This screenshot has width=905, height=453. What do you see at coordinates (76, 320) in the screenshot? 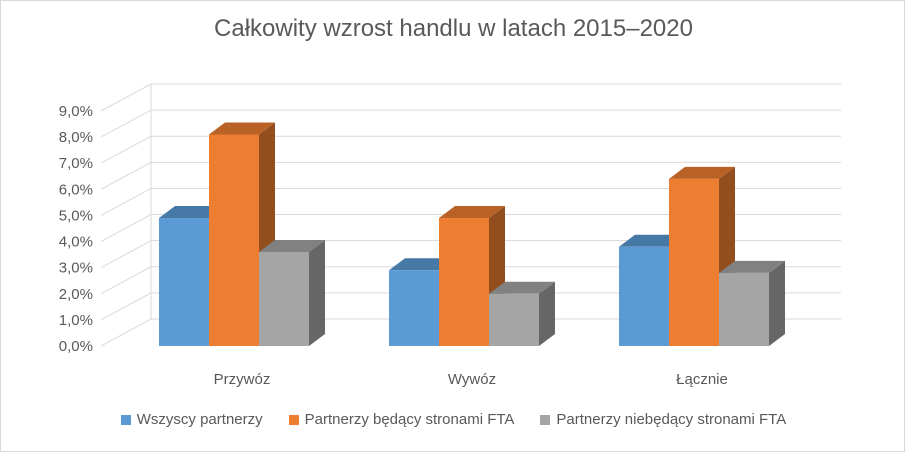
I see `y-tick-label: 1,0%` at bounding box center [76, 320].